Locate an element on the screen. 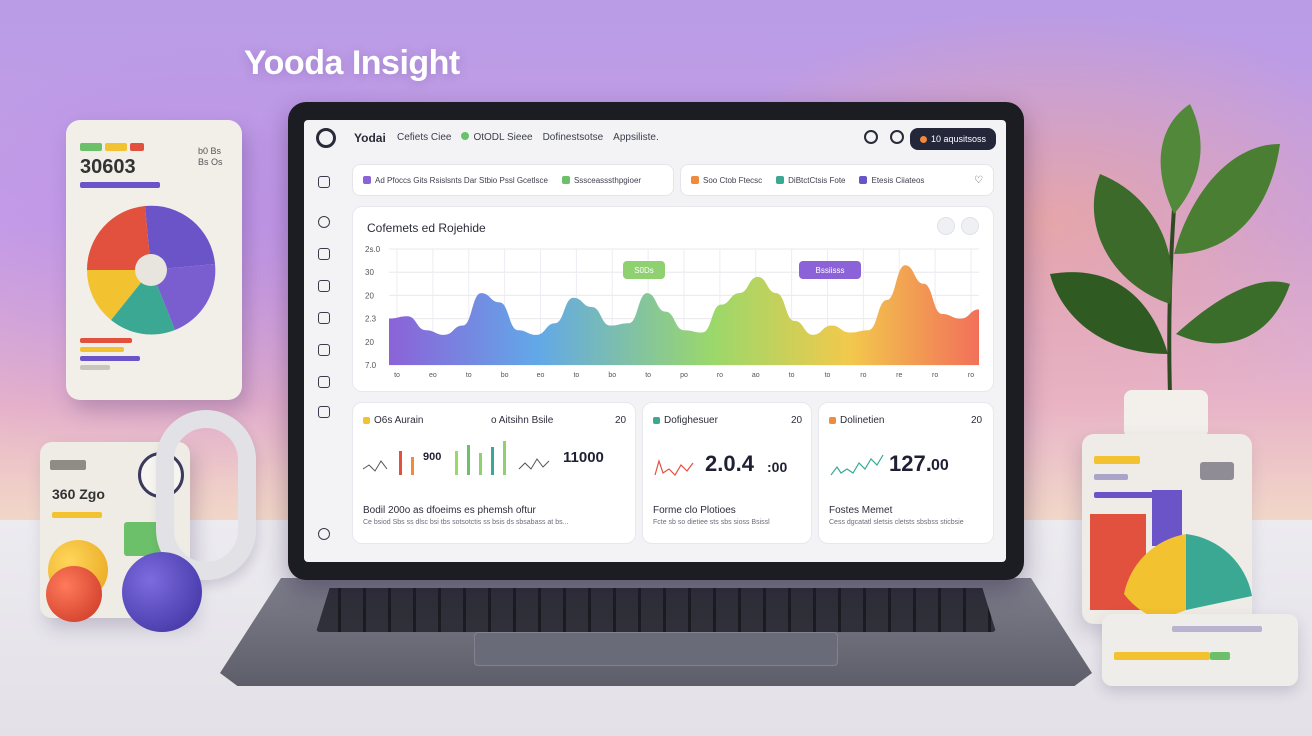 This screenshot has width=1312, height=736. chart-tooltip-green: S0Ds is located at coordinates (644, 270).